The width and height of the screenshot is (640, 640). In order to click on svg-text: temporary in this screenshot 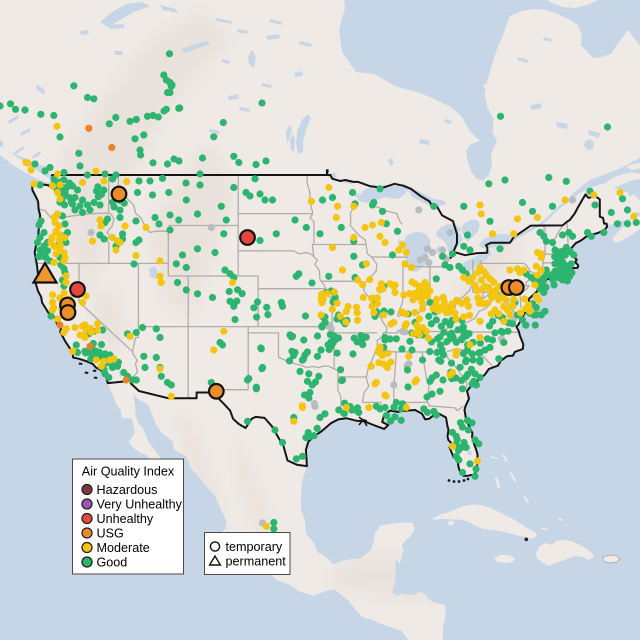, I will do `click(254, 547)`.